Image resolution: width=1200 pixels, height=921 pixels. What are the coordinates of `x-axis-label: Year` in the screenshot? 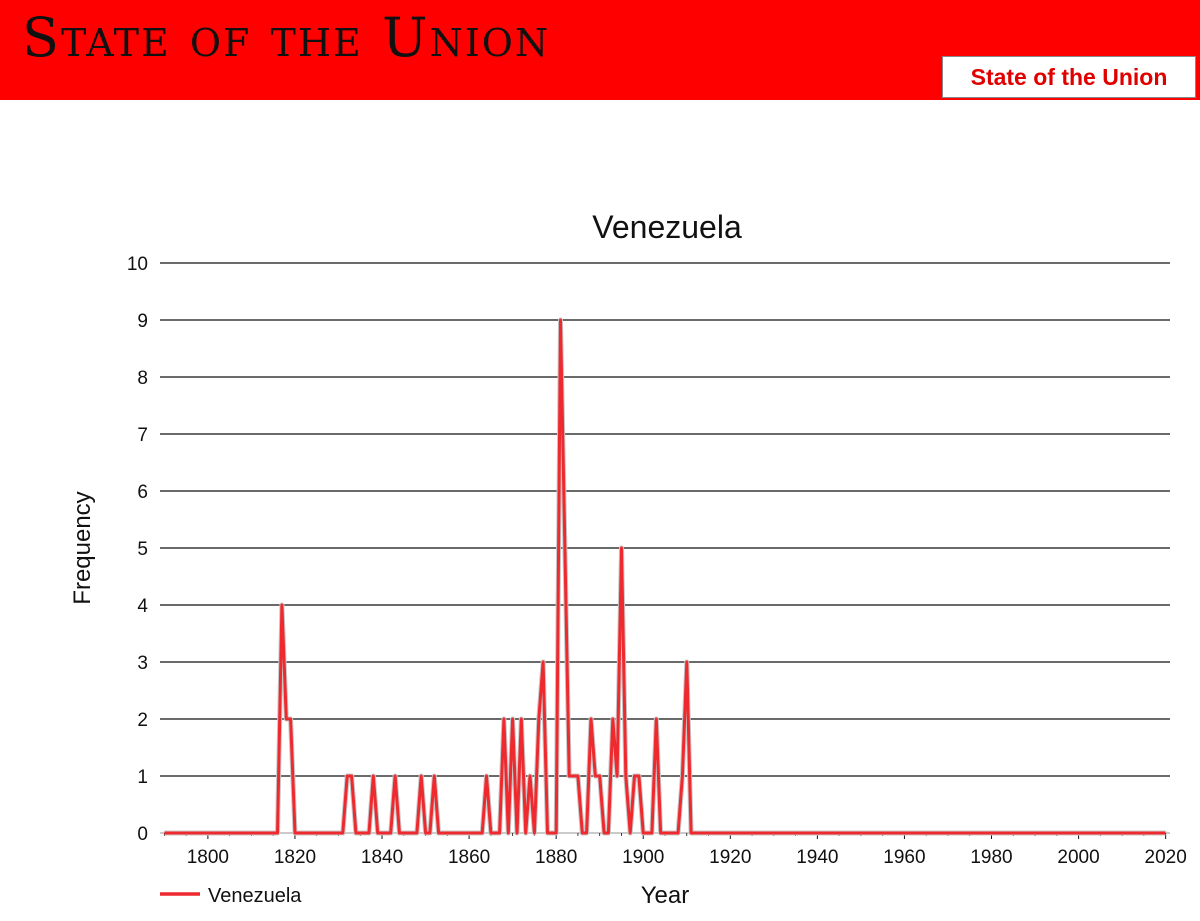 It's located at (665, 895).